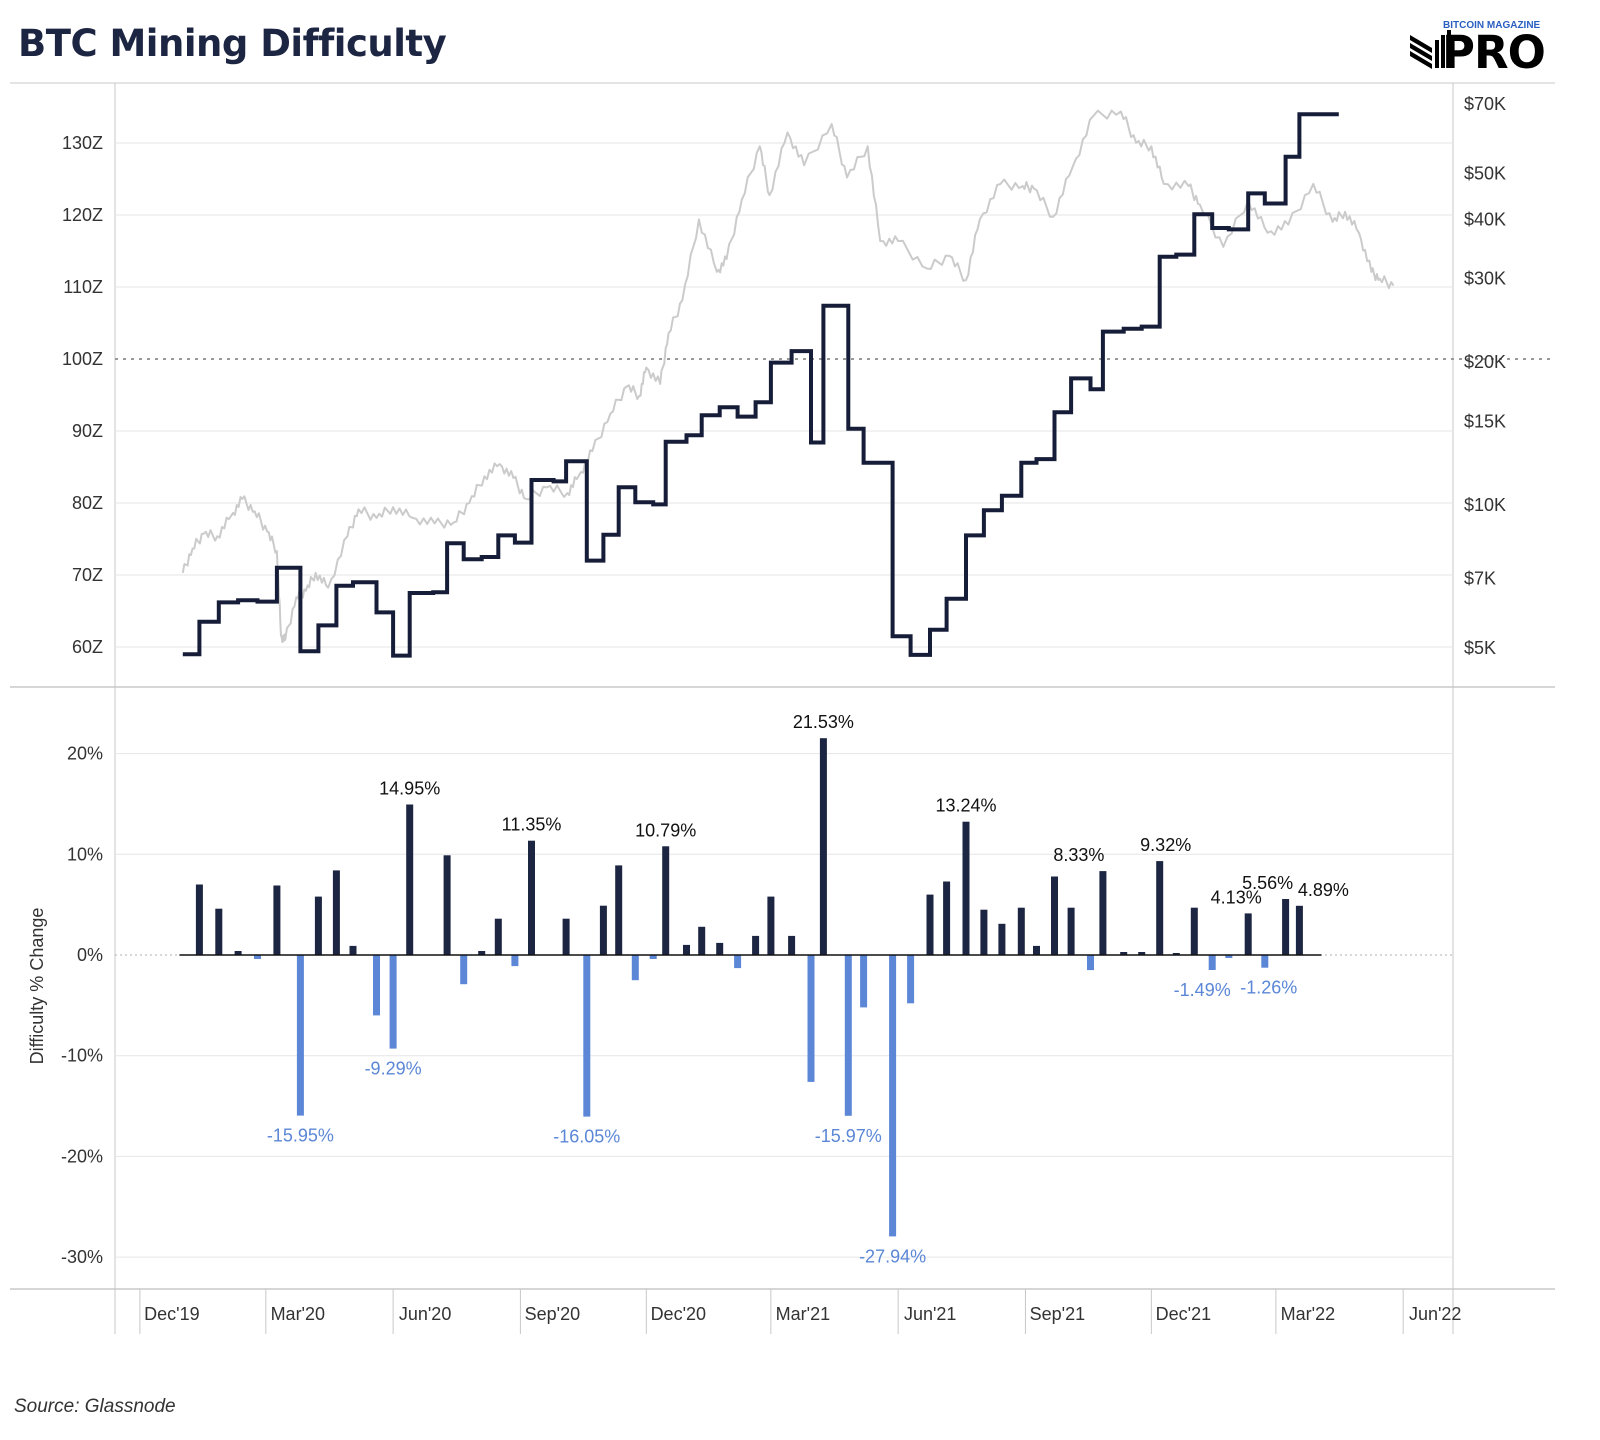  Describe the element at coordinates (1485, 422) in the screenshot. I see `y2-tick-label: $15K` at that location.